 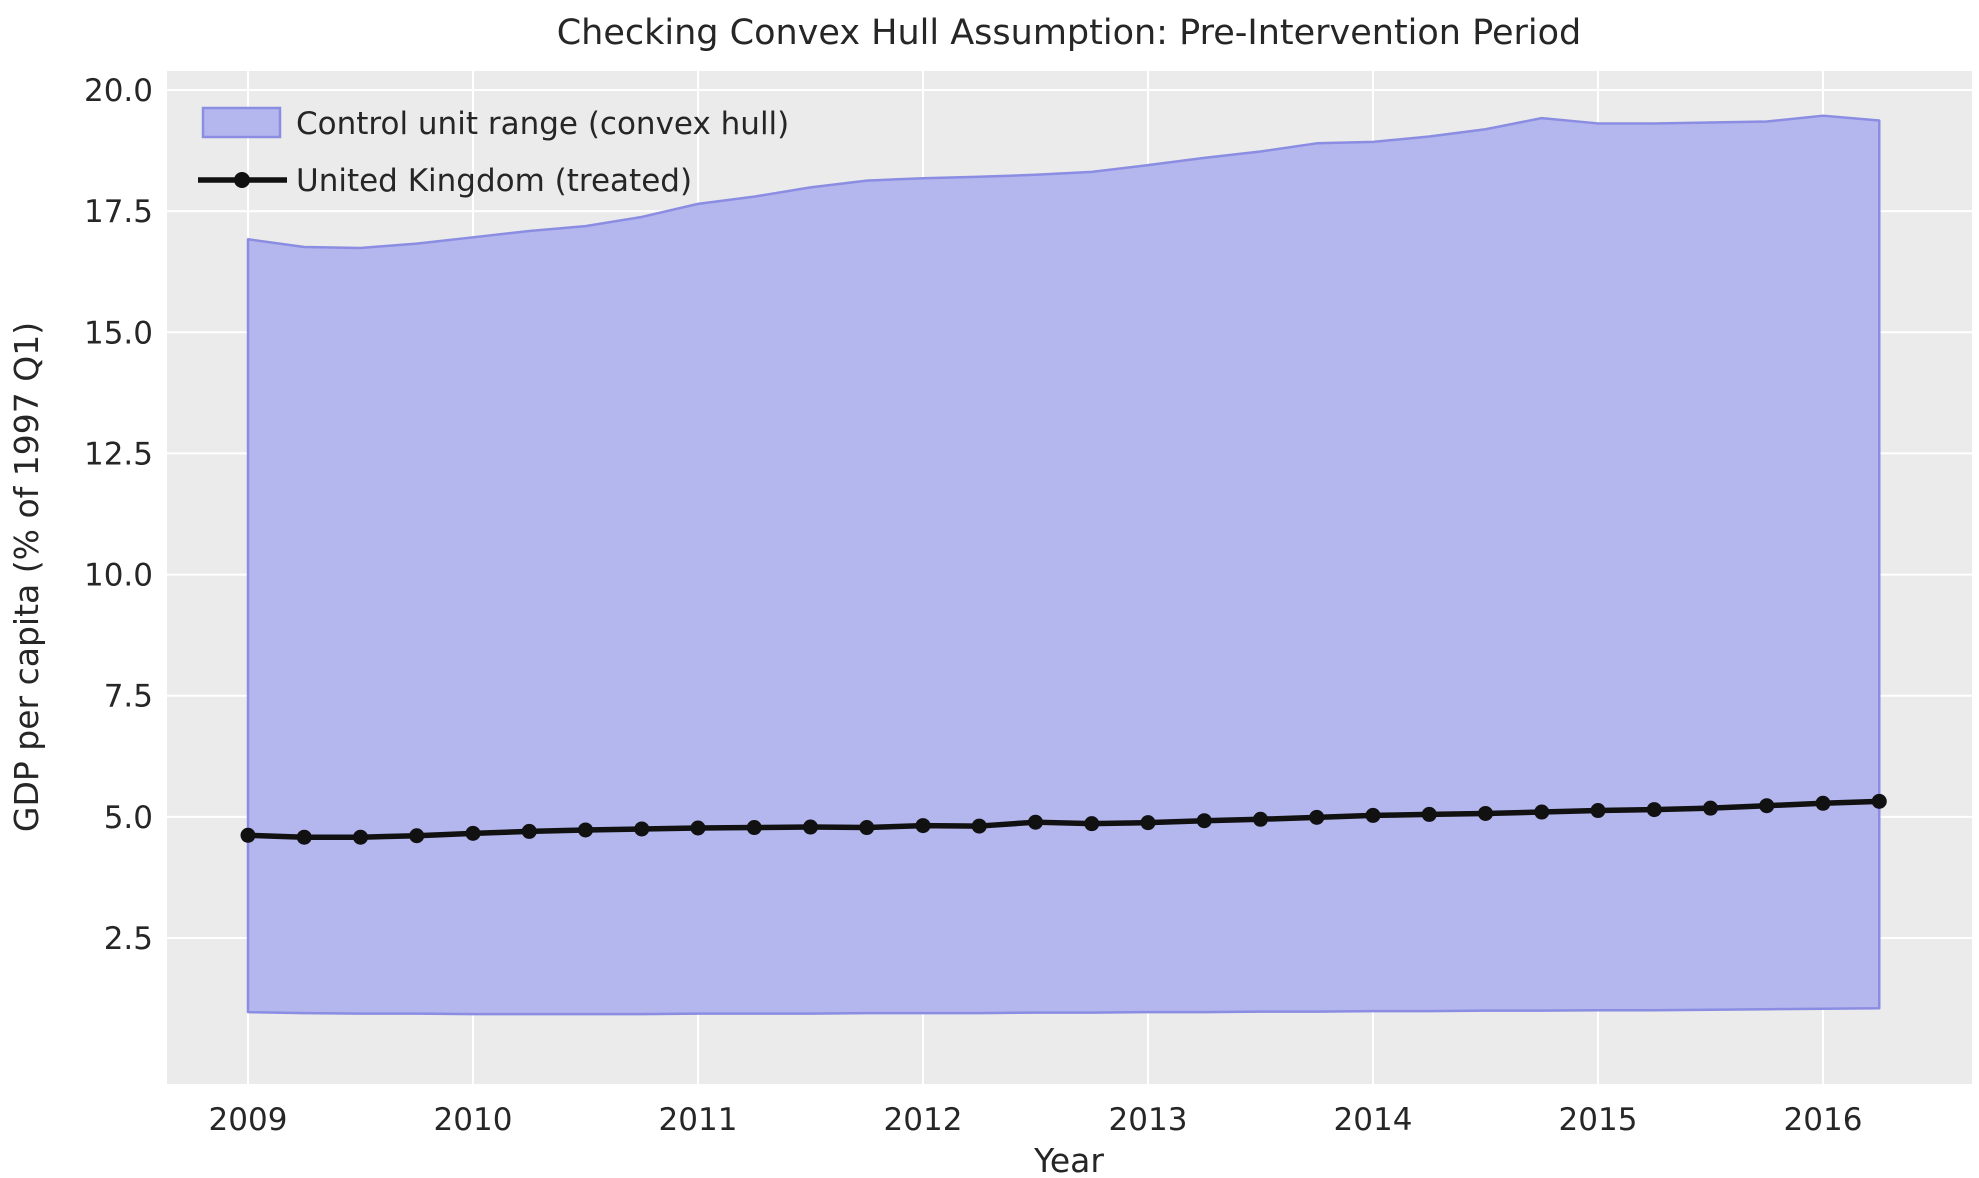 What do you see at coordinates (118, 333) in the screenshot?
I see `y-tick-label: 15.0` at bounding box center [118, 333].